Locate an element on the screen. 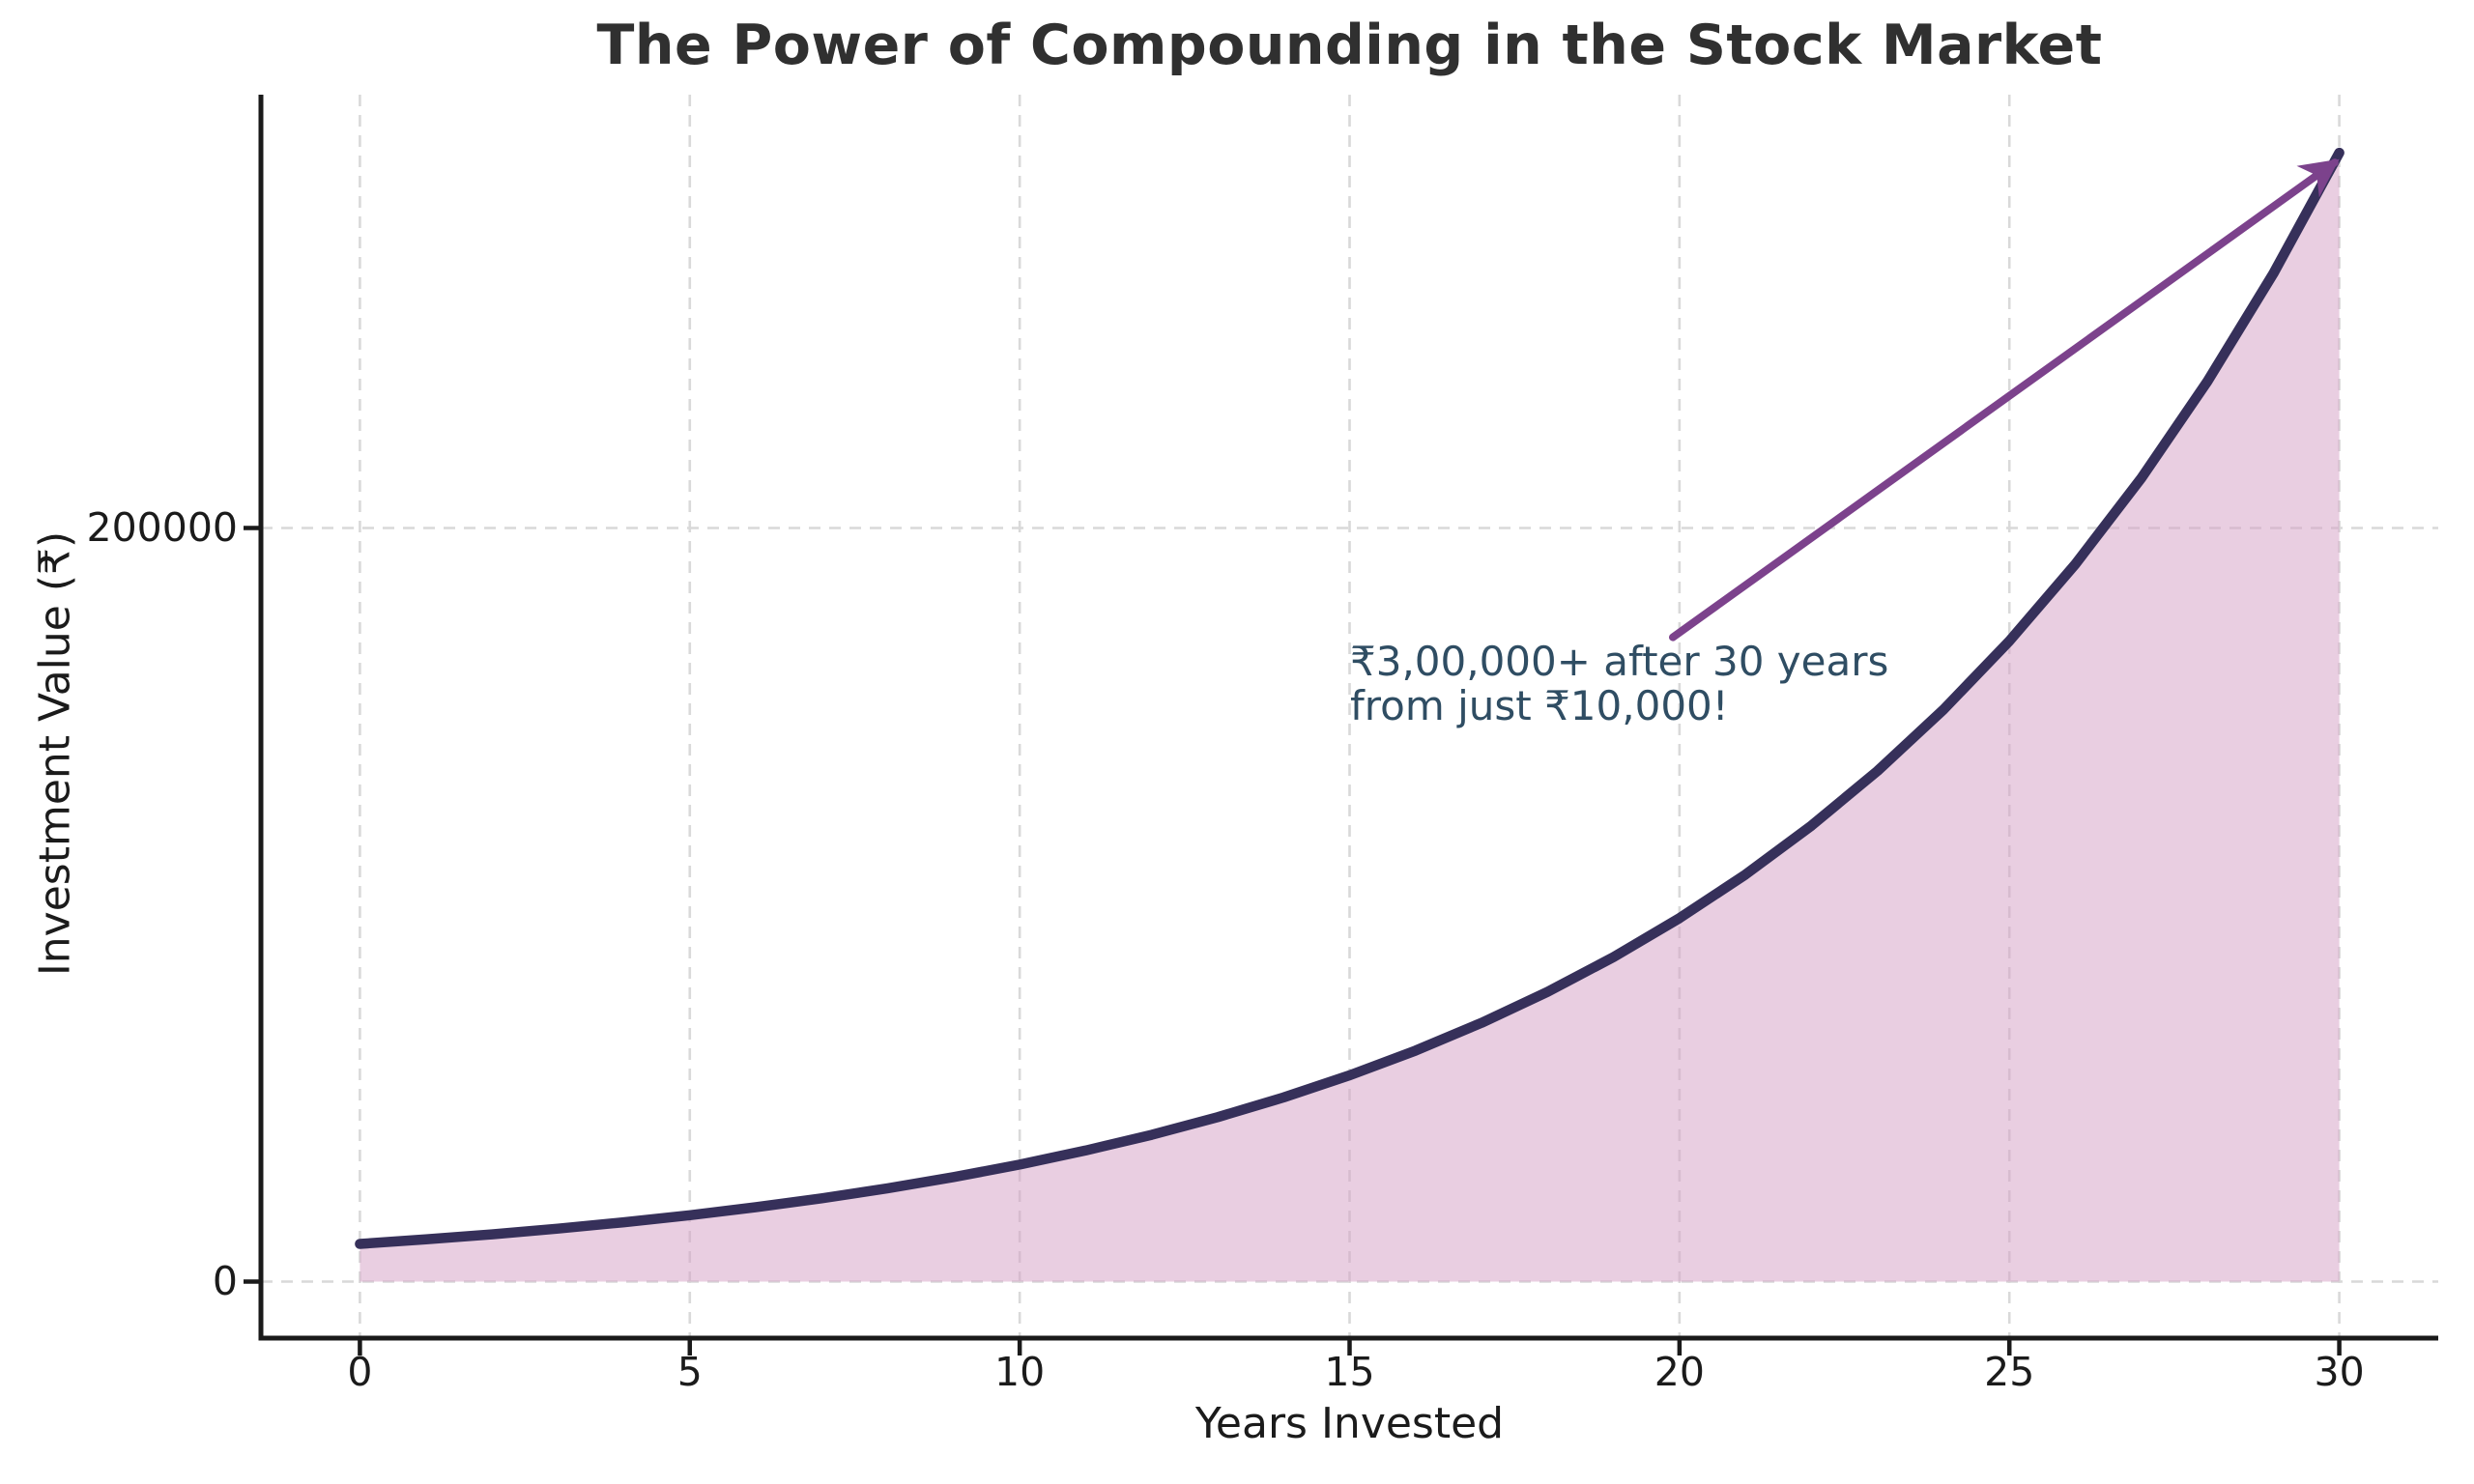 The width and height of the screenshot is (2474, 1484). y-axis-title: Investment Value (₹) is located at coordinates (55, 753).